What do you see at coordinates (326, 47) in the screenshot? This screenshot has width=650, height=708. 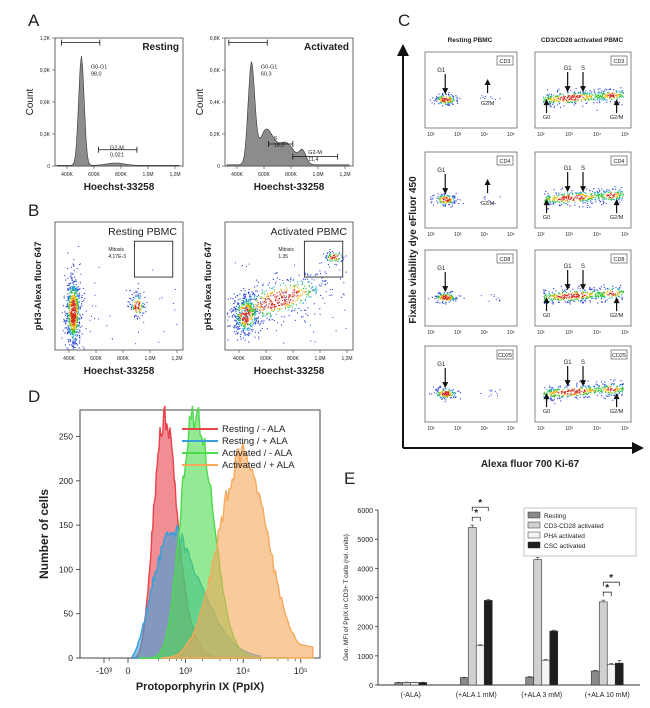 I see `histogram-title: Activated` at bounding box center [326, 47].